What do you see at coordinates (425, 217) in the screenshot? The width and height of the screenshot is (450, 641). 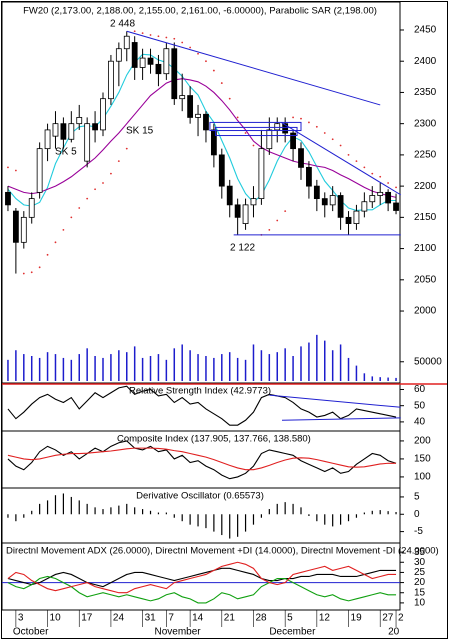 I see `y-tick-label: 2150` at bounding box center [425, 217].